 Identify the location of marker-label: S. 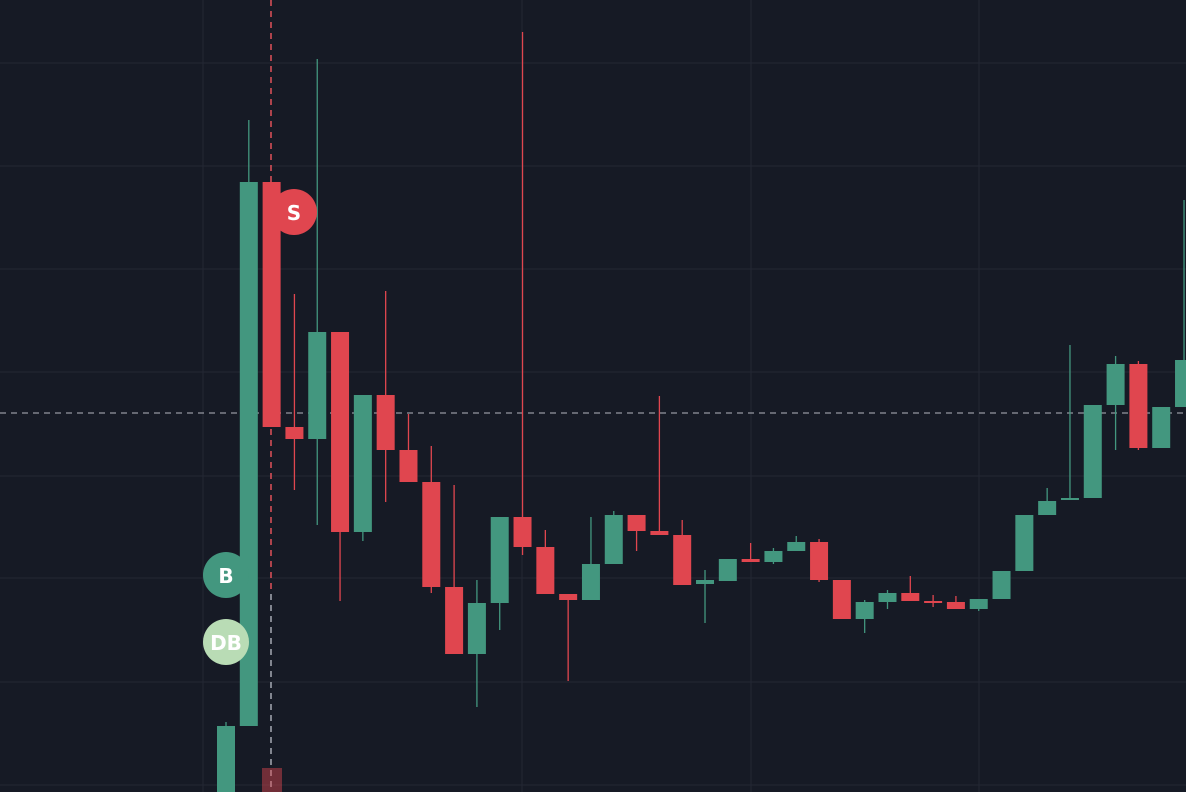
(294, 213).